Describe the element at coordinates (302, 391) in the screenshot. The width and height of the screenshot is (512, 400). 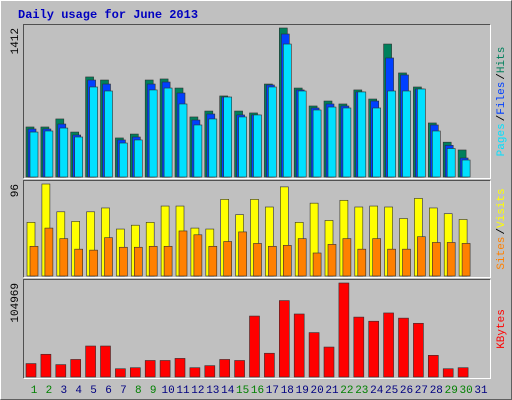
I see `x-tick-label: 19` at that location.